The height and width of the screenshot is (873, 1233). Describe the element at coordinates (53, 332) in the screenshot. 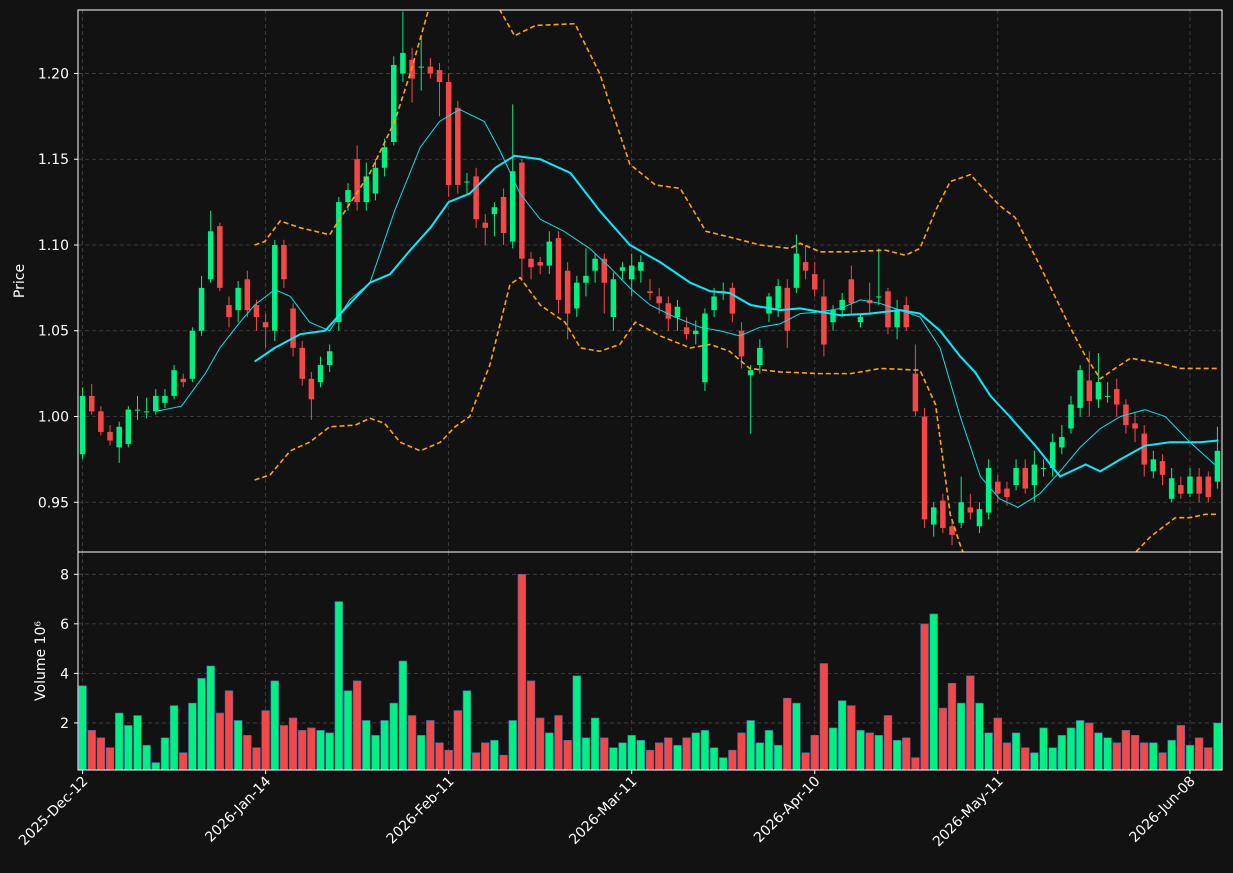

I see `y-tick-label: 1.05` at that location.